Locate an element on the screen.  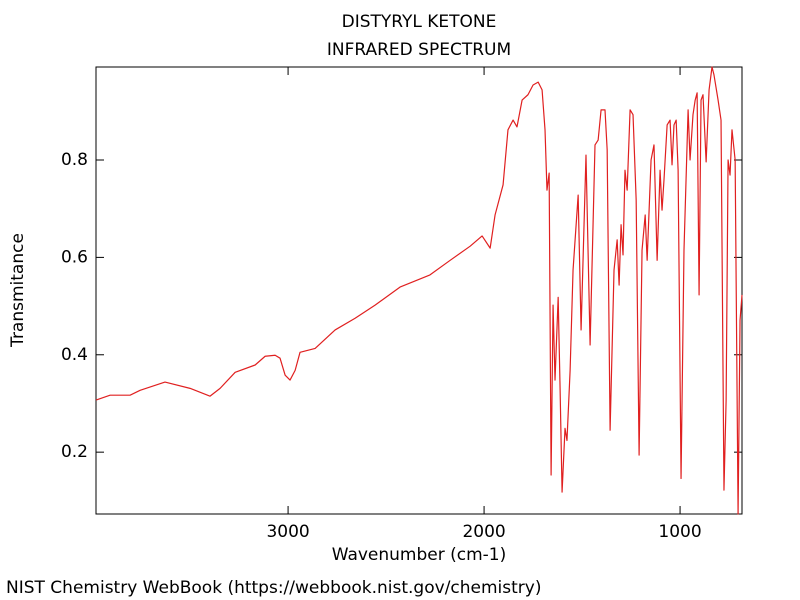
x-tick-label: 3000 is located at coordinates (287, 532).